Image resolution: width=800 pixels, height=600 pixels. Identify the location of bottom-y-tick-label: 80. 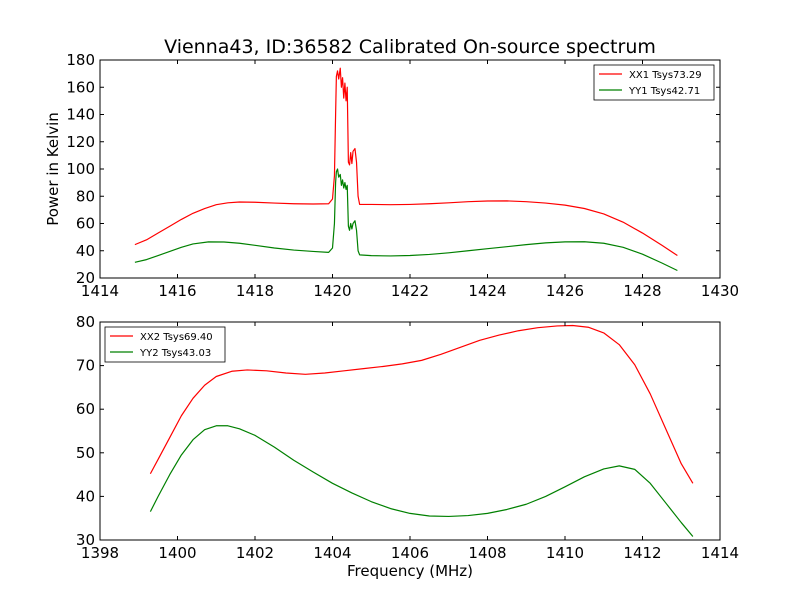
(85, 322).